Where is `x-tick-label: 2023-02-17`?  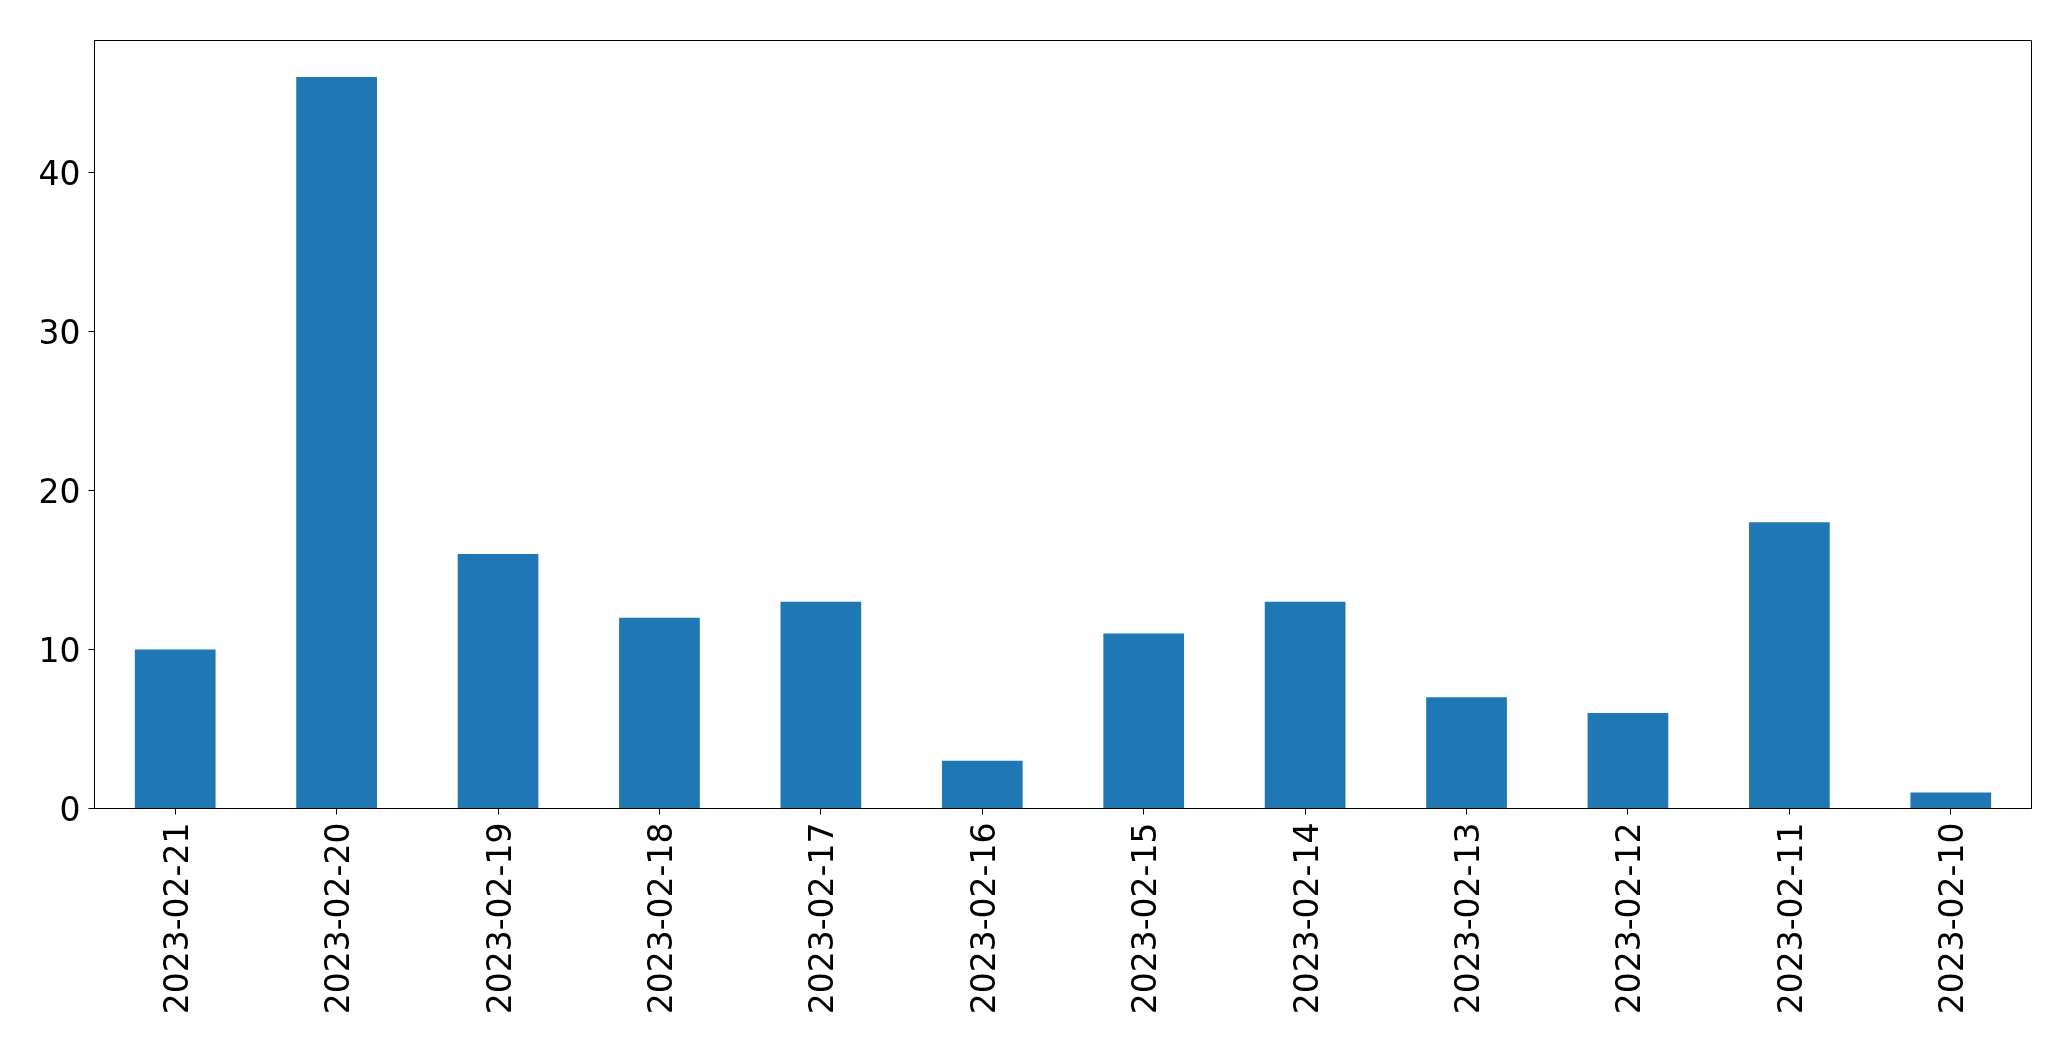 x-tick-label: 2023-02-17 is located at coordinates (822, 918).